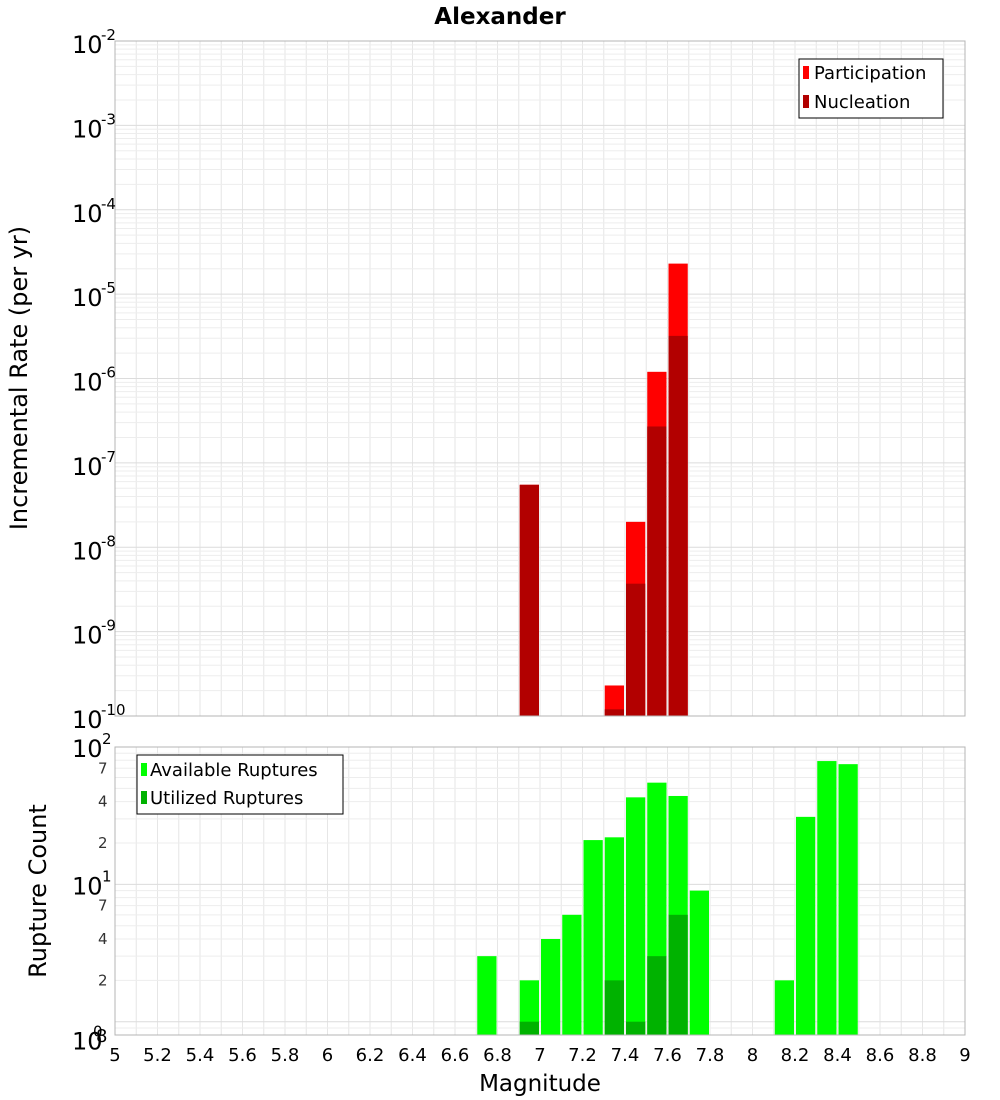  I want to click on legend-swatch-utilized, so click(144, 797).